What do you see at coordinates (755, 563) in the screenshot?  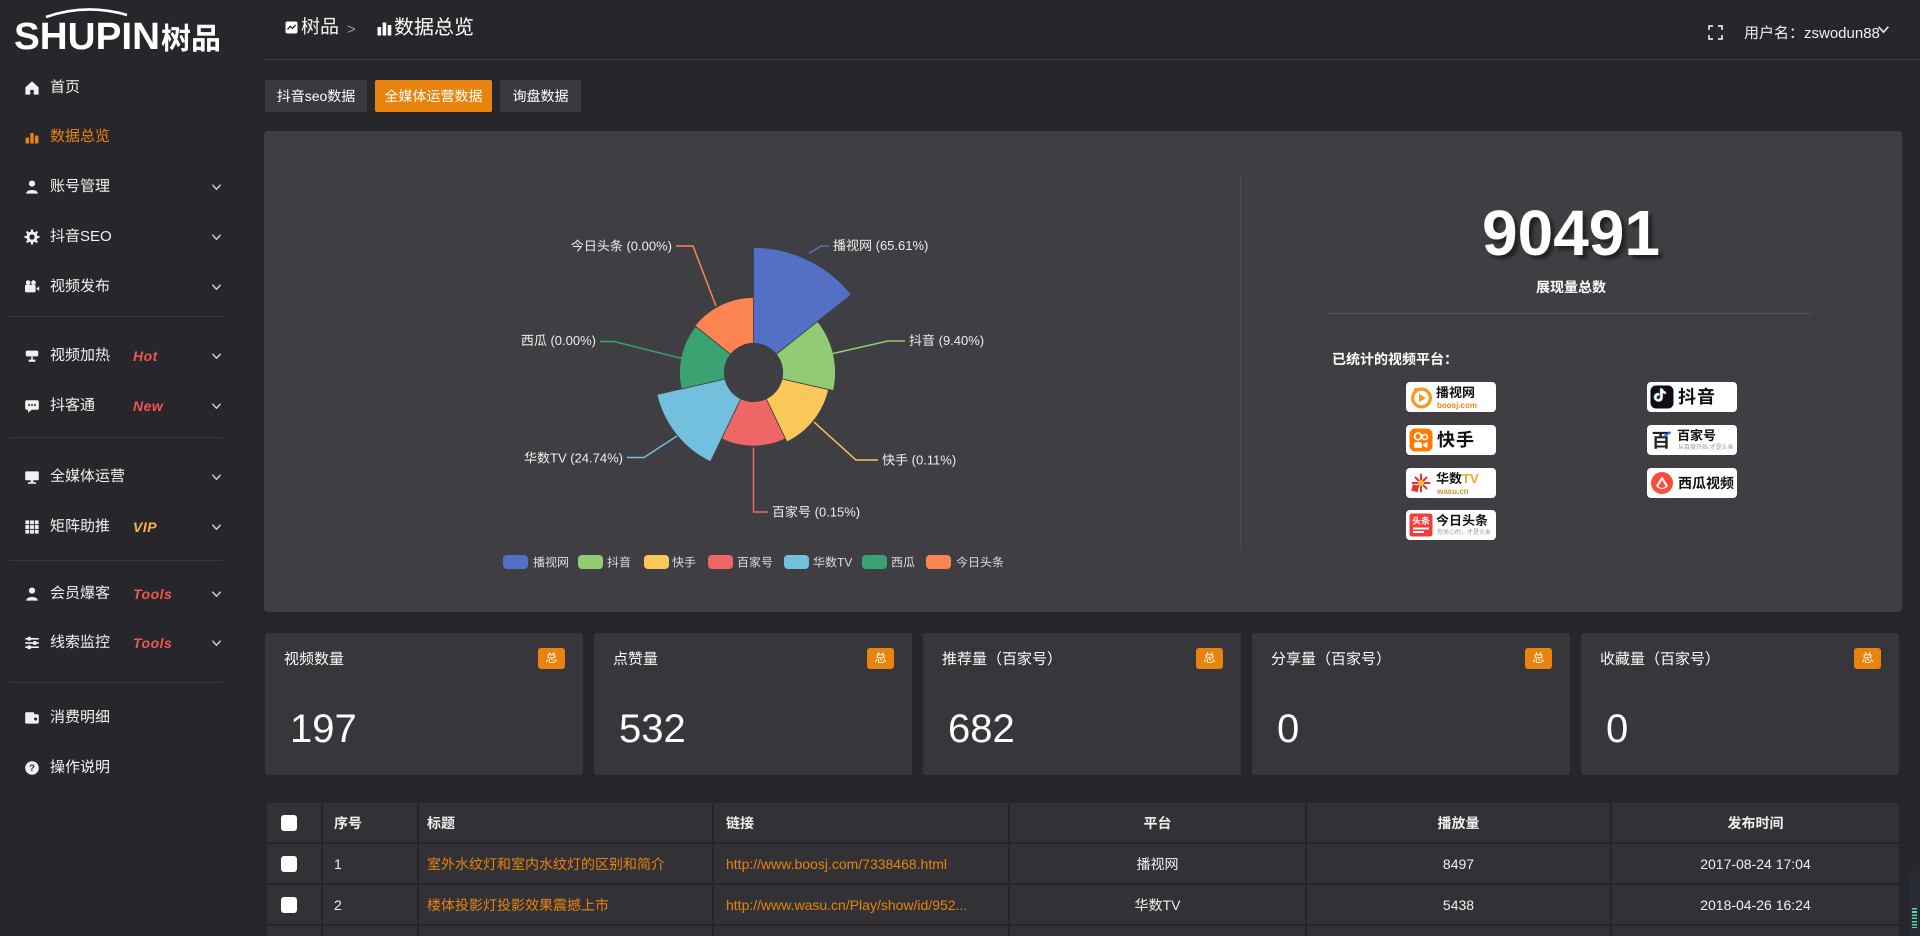 I see `svg-text: 百家号` at bounding box center [755, 563].